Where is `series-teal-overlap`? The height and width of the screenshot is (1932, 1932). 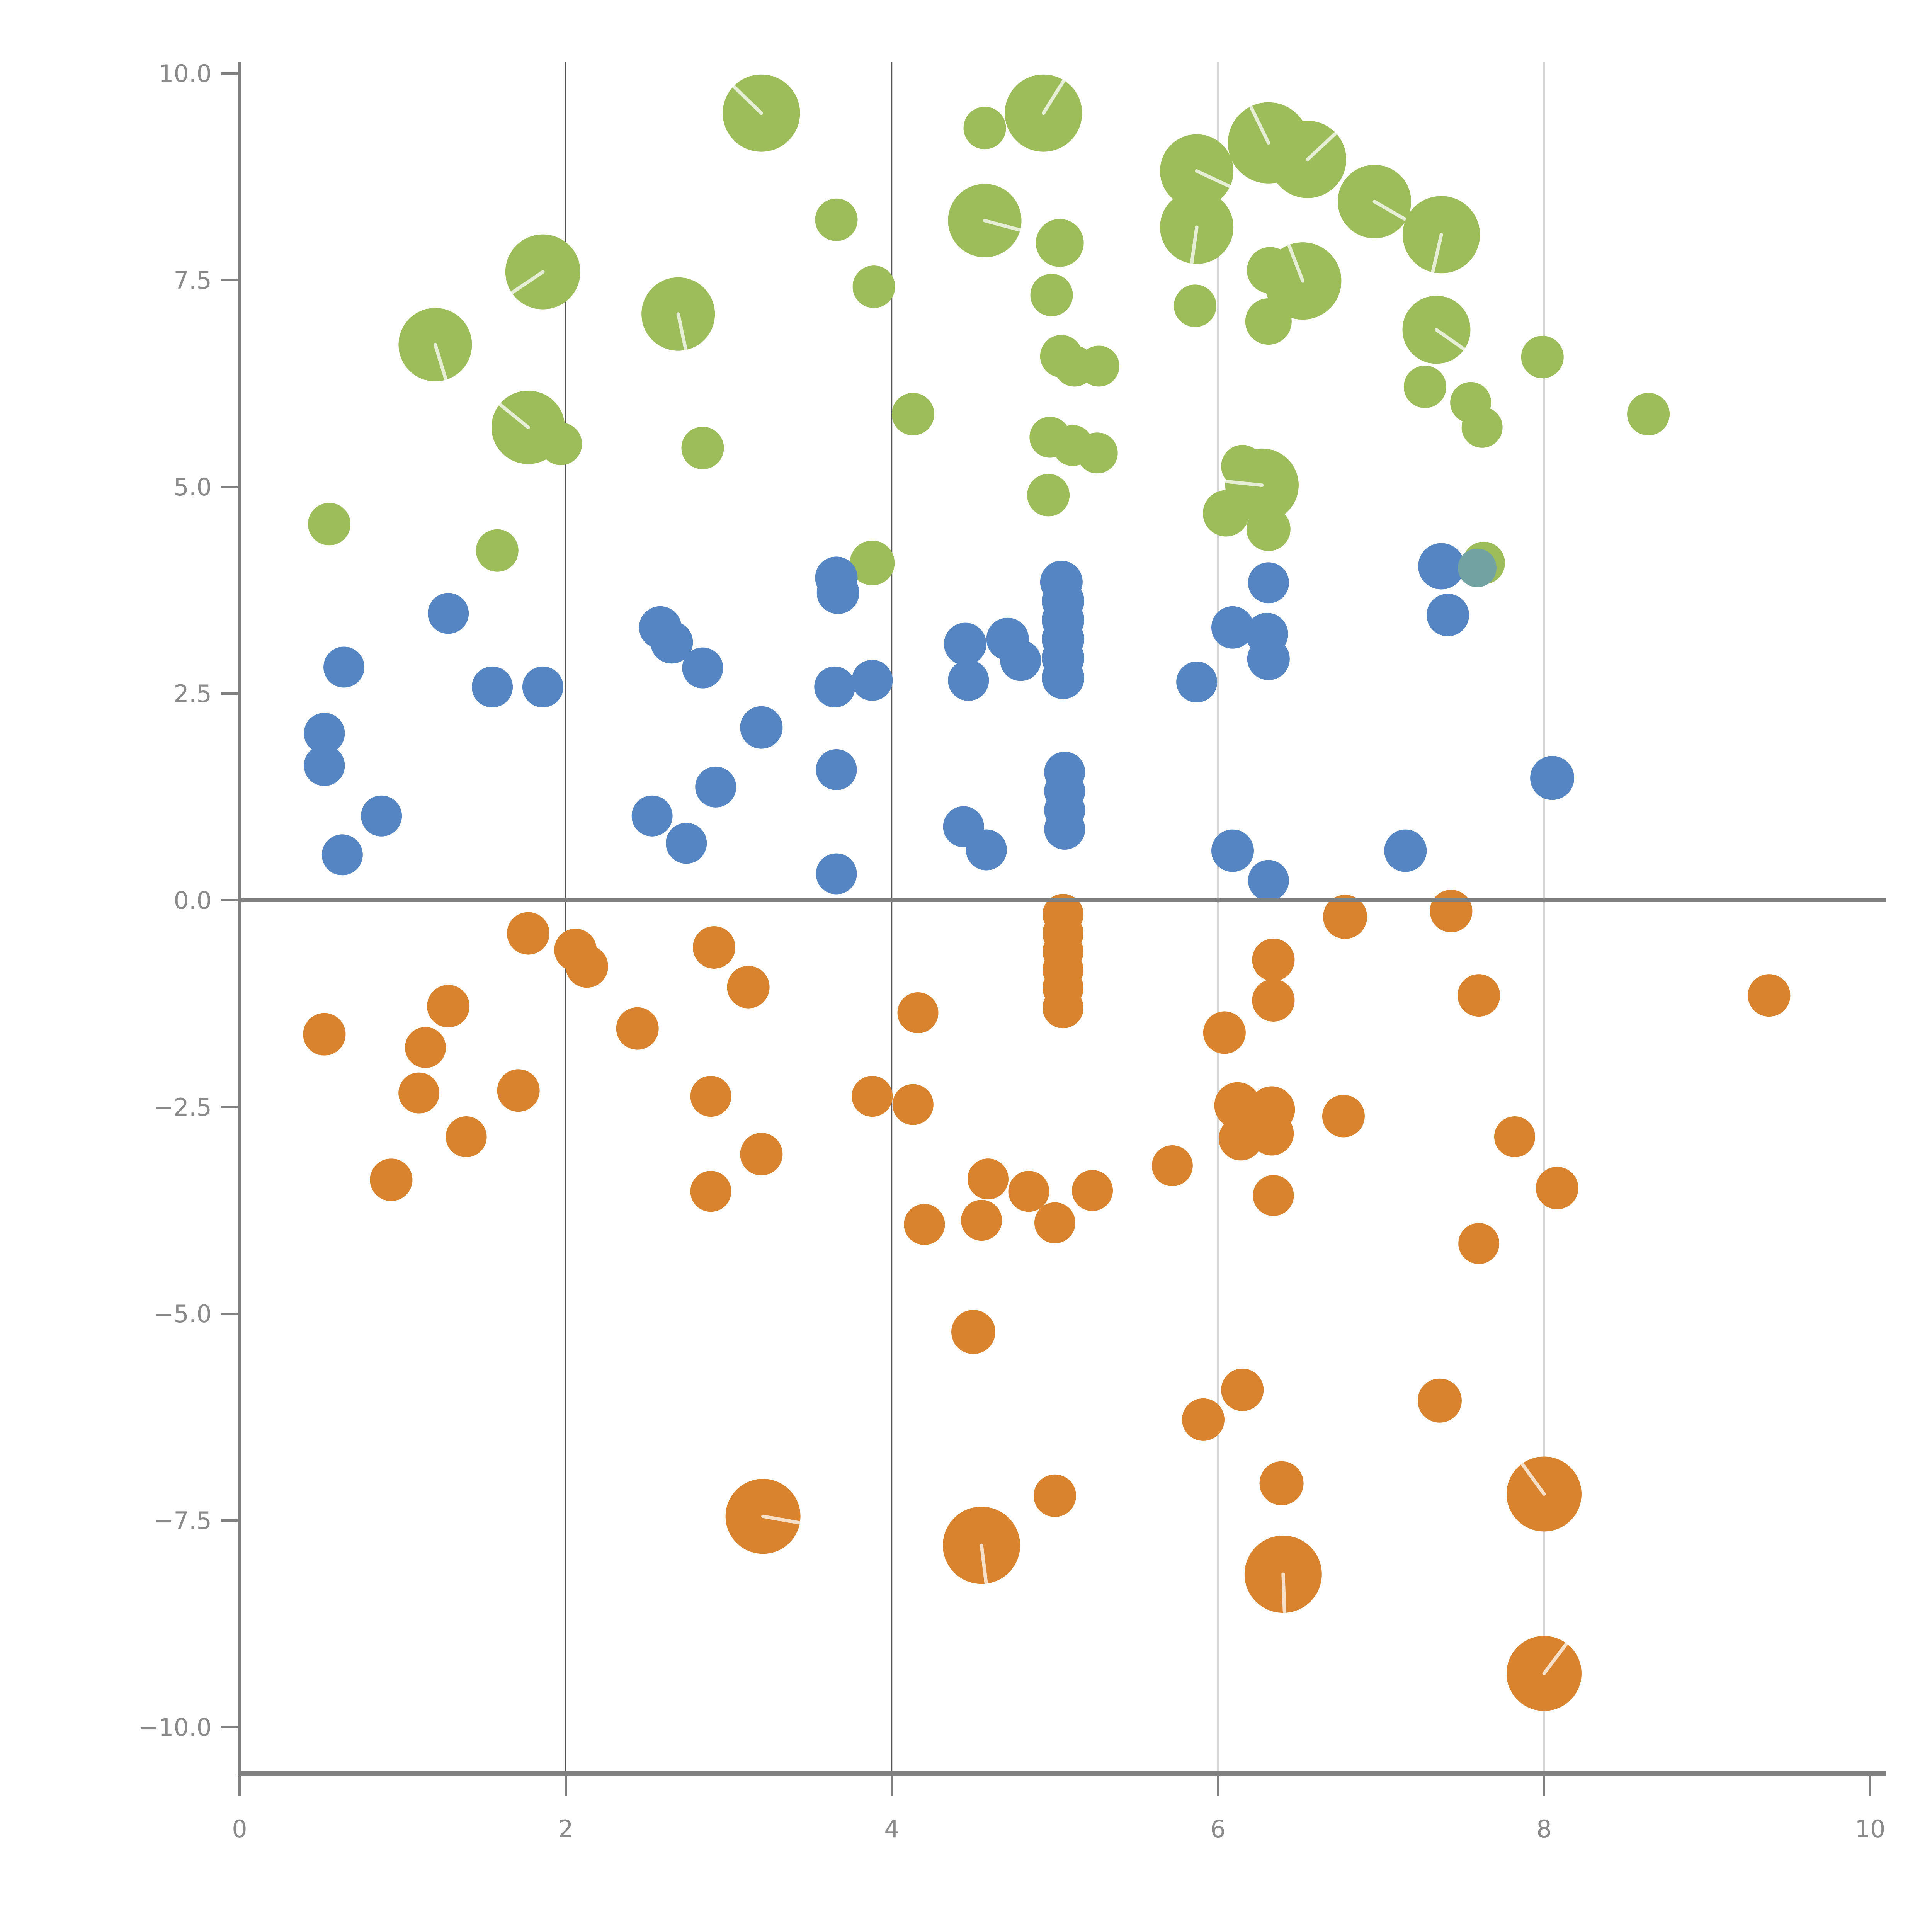 series-teal-overlap is located at coordinates (1477, 567).